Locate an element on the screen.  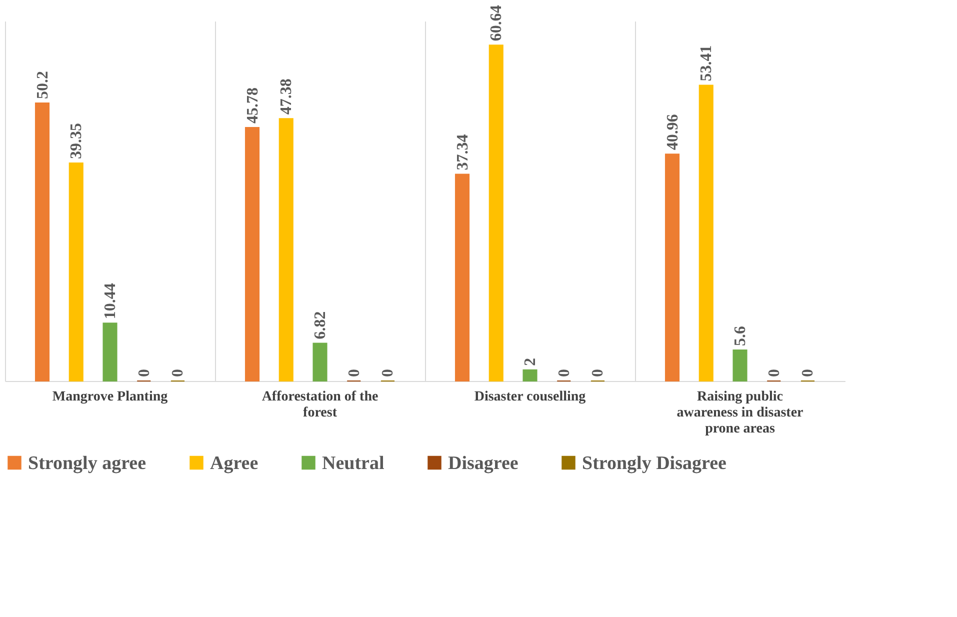
data-label: 5.6 is located at coordinates (740, 336).